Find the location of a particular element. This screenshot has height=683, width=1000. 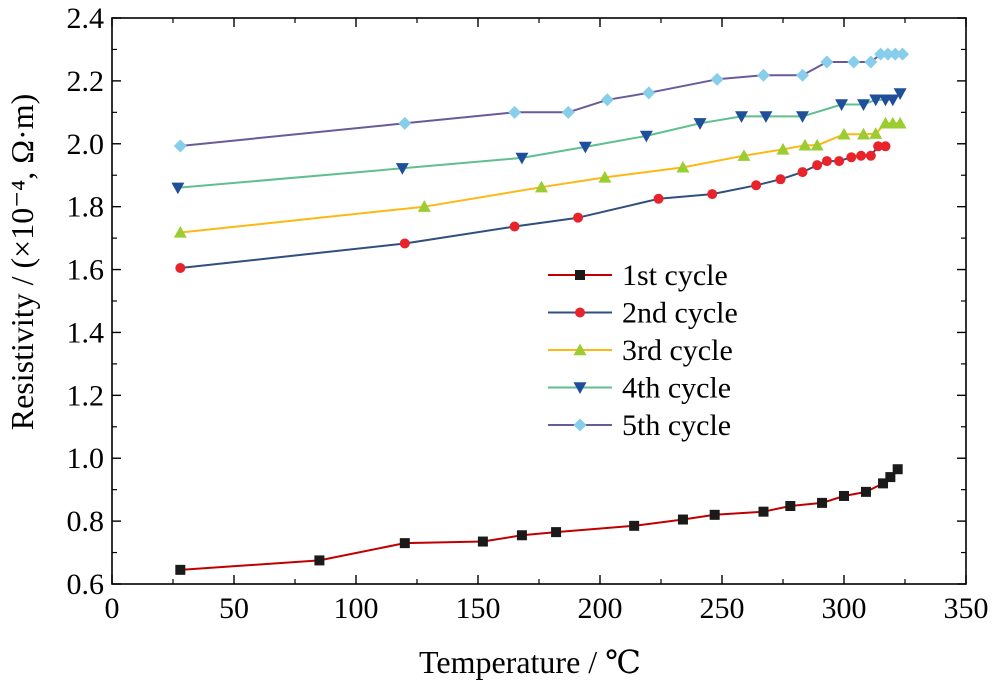

y-tick-label: 1.0 is located at coordinates (86, 458).